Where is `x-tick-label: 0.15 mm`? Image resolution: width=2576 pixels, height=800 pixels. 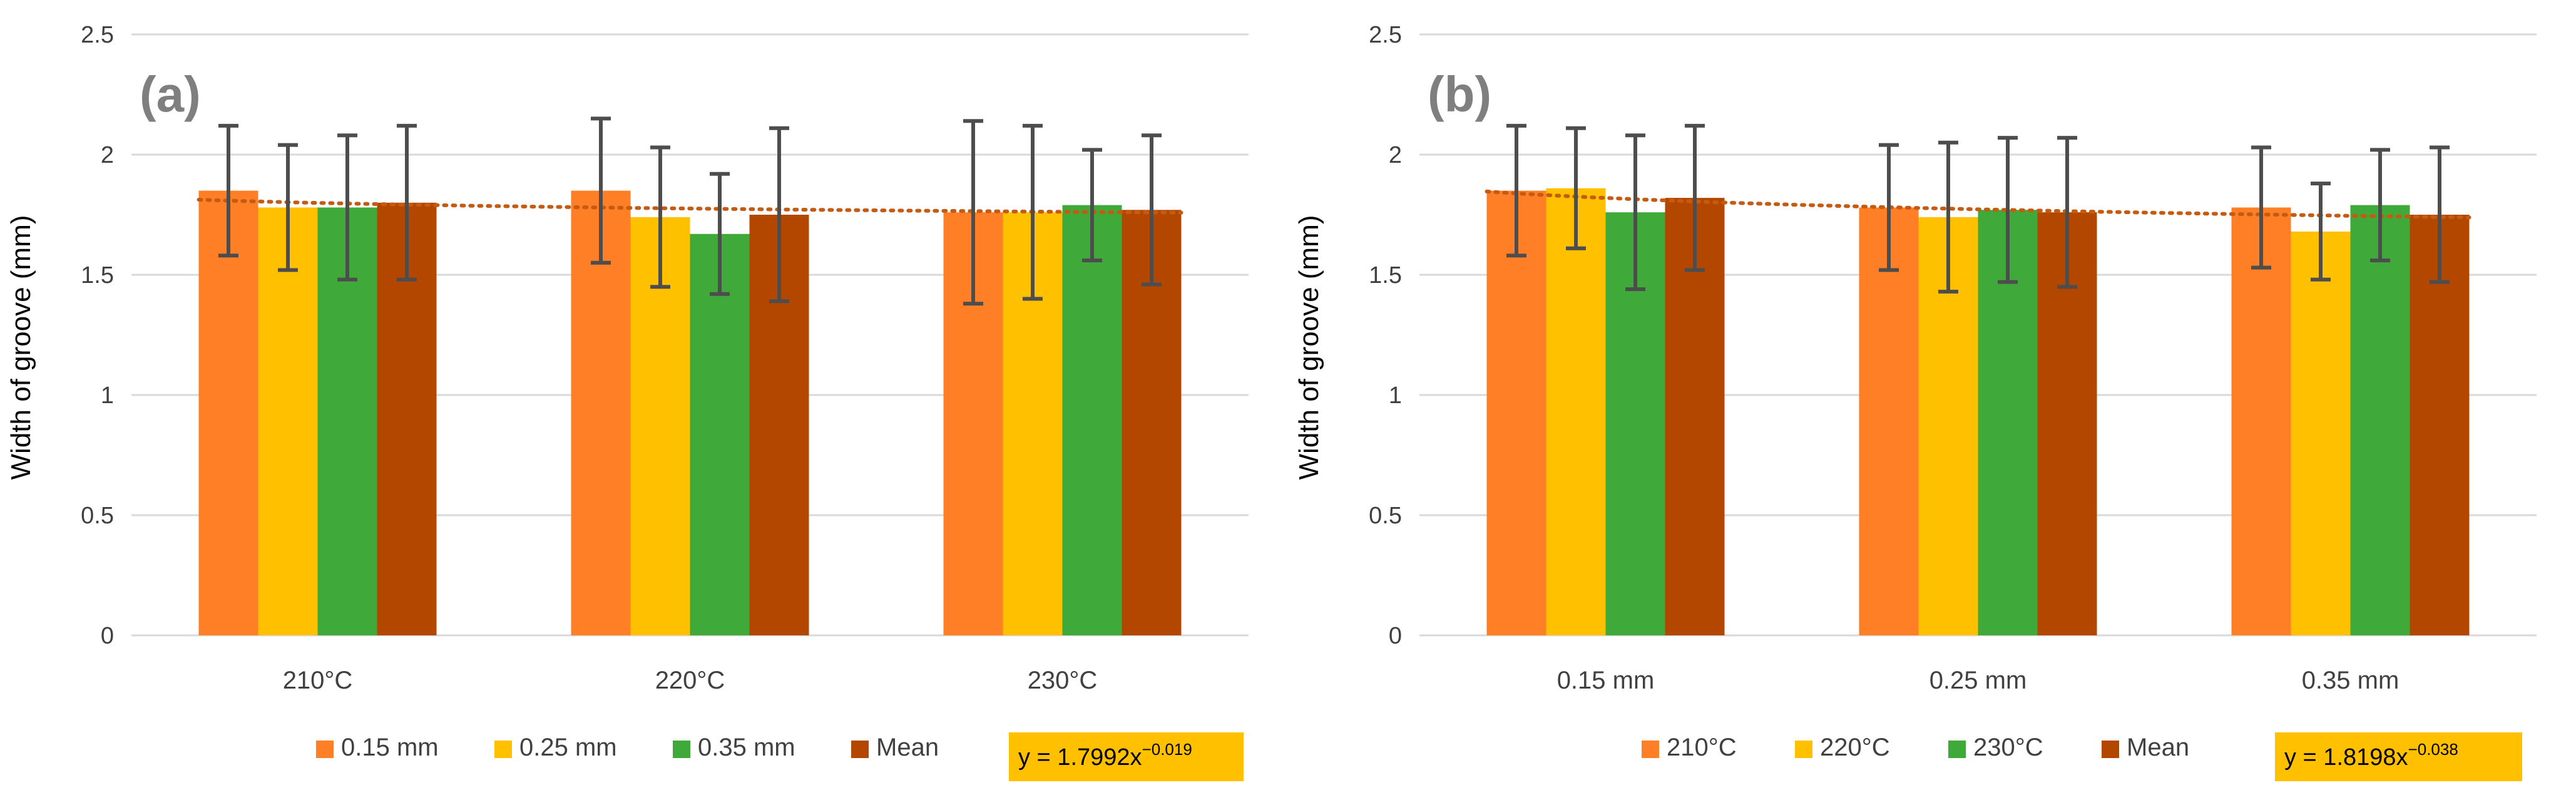 x-tick-label: 0.15 mm is located at coordinates (1606, 680).